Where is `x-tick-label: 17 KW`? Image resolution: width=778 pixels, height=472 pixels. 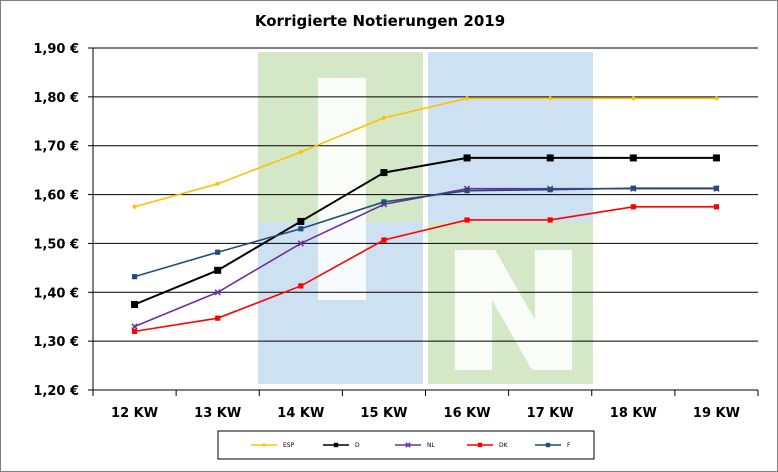
x-tick-label: 17 KW is located at coordinates (550, 413).